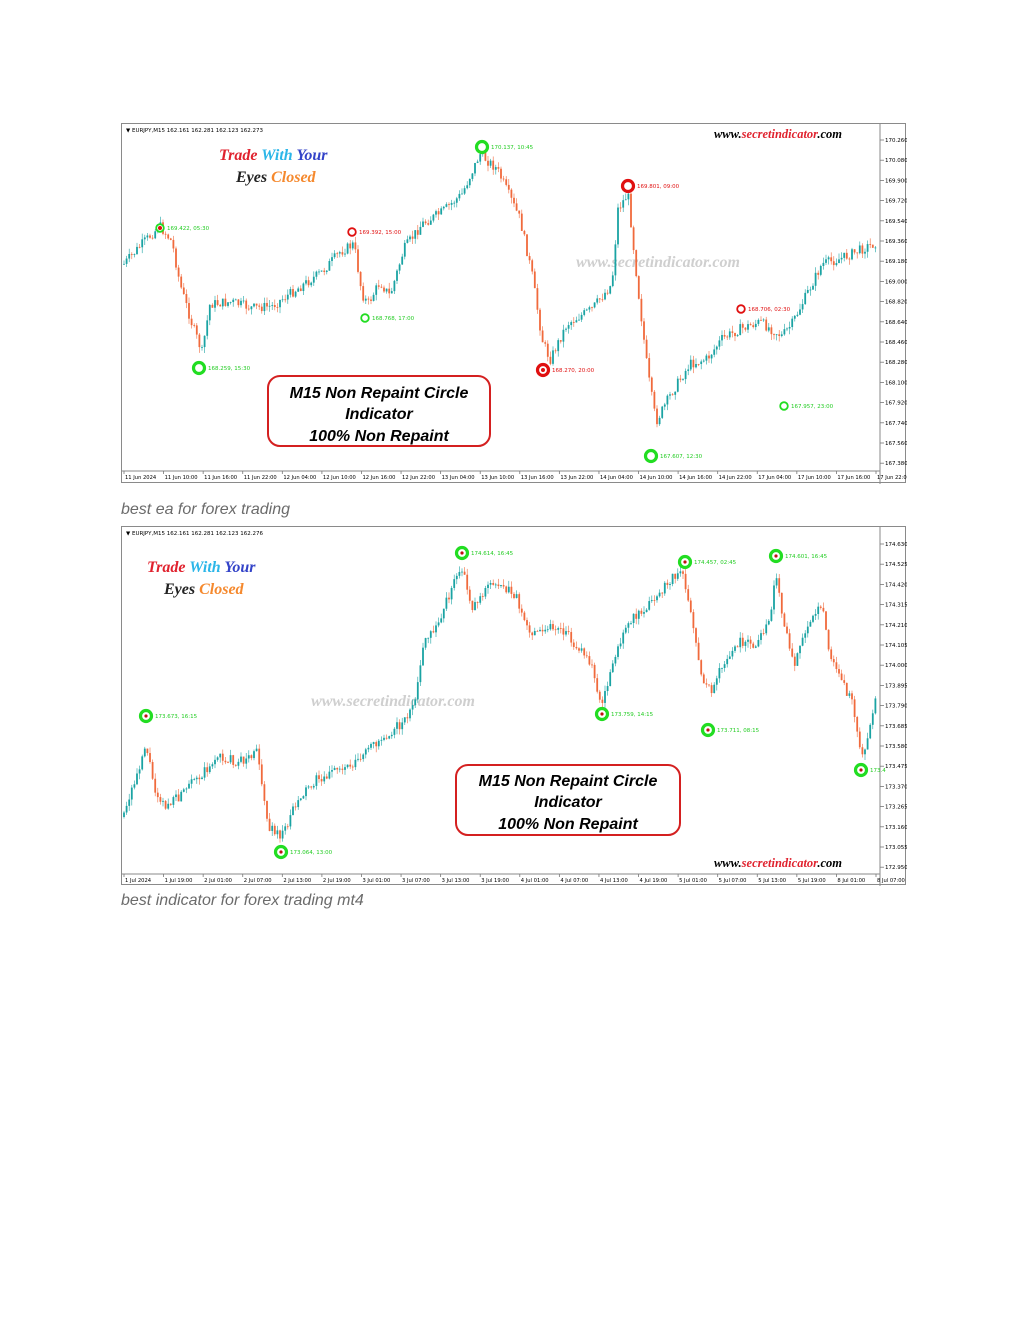 This screenshot has width=1024, height=1325. Describe the element at coordinates (695, 478) in the screenshot. I see `time-tick-label: 14 Jun 16:00` at that location.